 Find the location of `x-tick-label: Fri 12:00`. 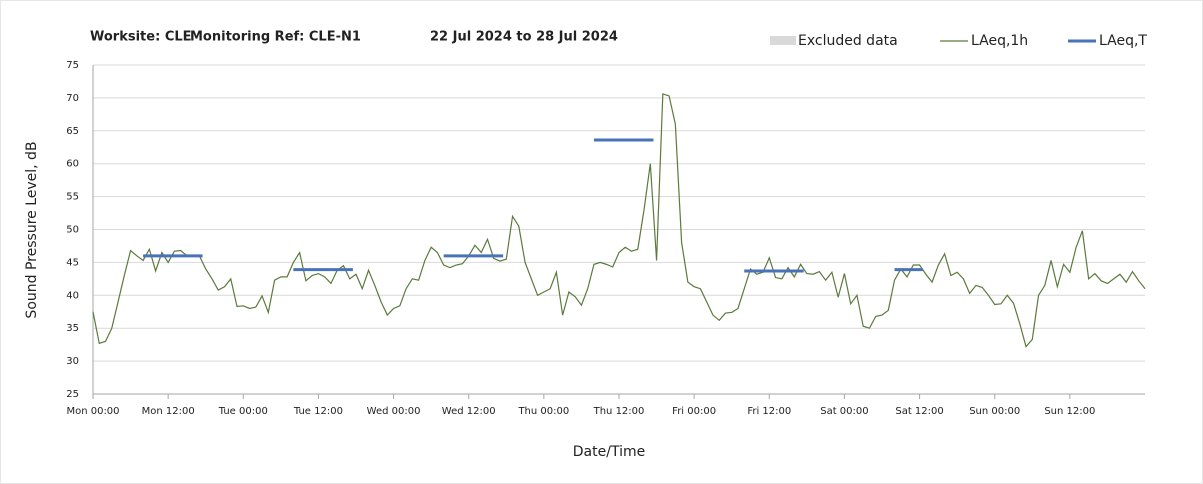

x-tick-label: Fri 12:00 is located at coordinates (769, 411).